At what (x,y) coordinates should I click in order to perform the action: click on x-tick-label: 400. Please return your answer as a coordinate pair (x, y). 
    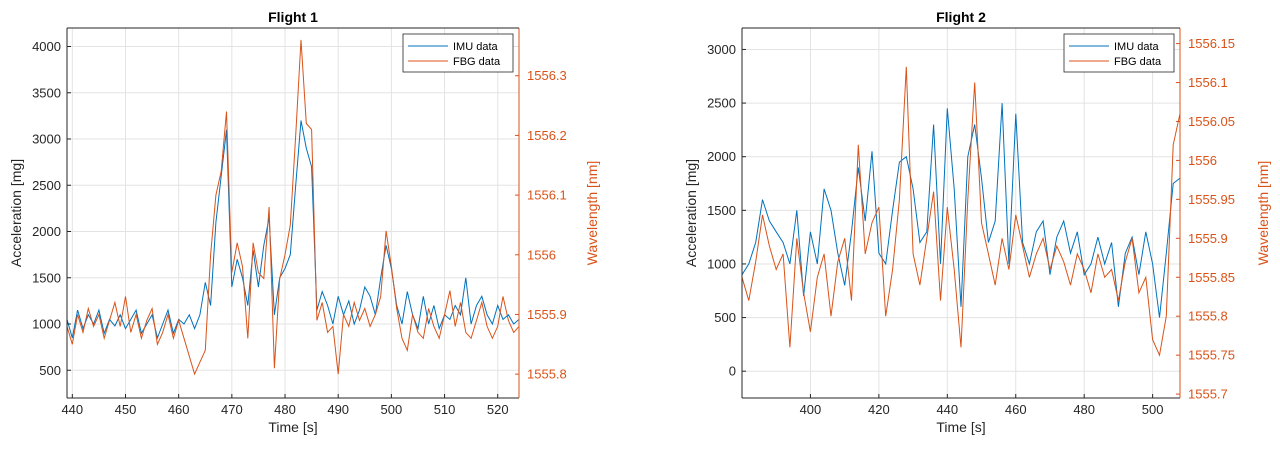
    Looking at the image, I should click on (811, 409).